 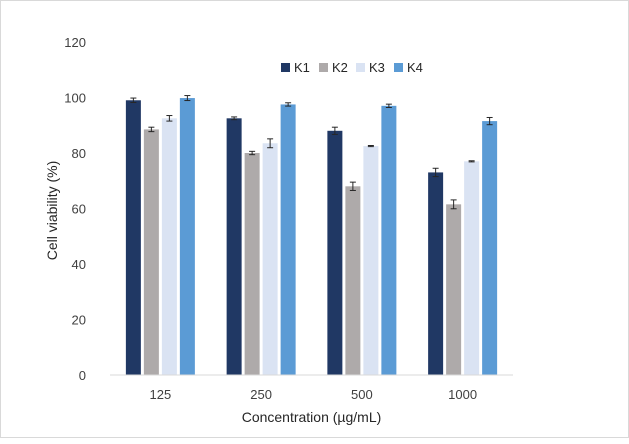 What do you see at coordinates (79, 320) in the screenshot?
I see `y-tick-label: 20` at bounding box center [79, 320].